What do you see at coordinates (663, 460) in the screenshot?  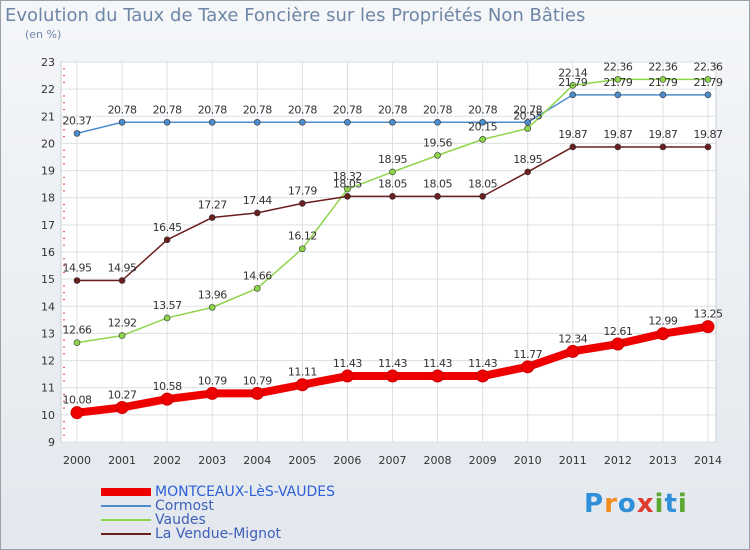 I see `x-tick-label: 2013` at bounding box center [663, 460].